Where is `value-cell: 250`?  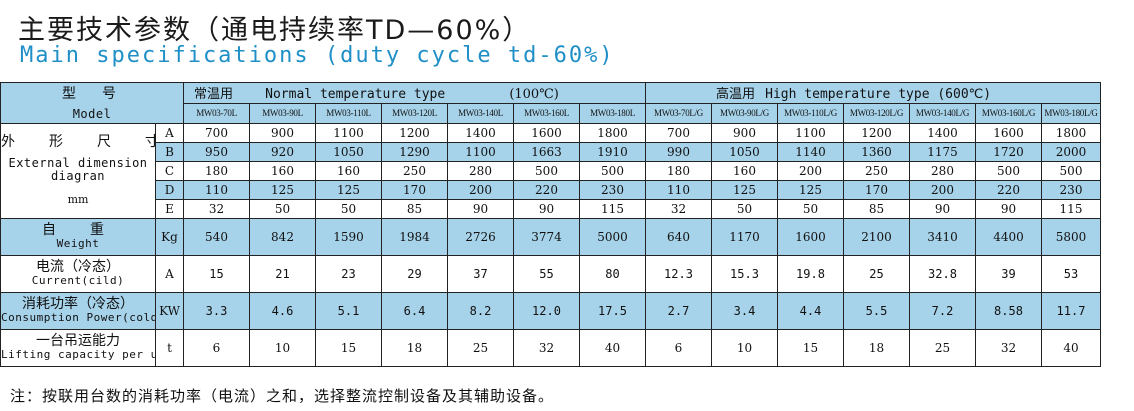
value-cell: 250 is located at coordinates (414, 170).